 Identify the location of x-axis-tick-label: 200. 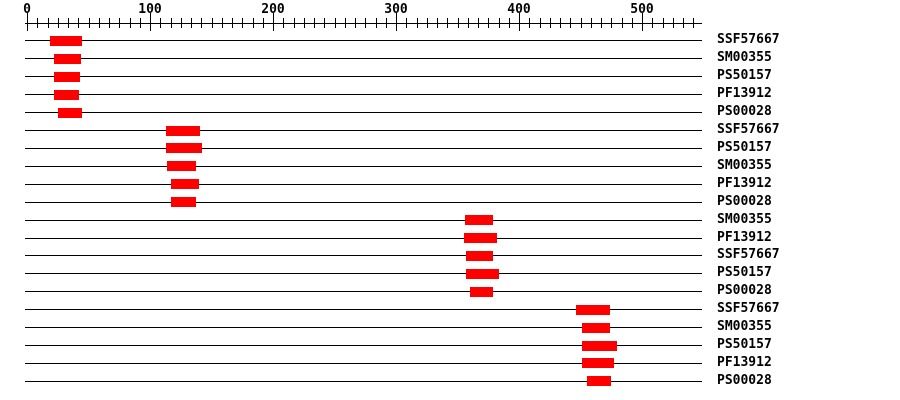
(273, 9).